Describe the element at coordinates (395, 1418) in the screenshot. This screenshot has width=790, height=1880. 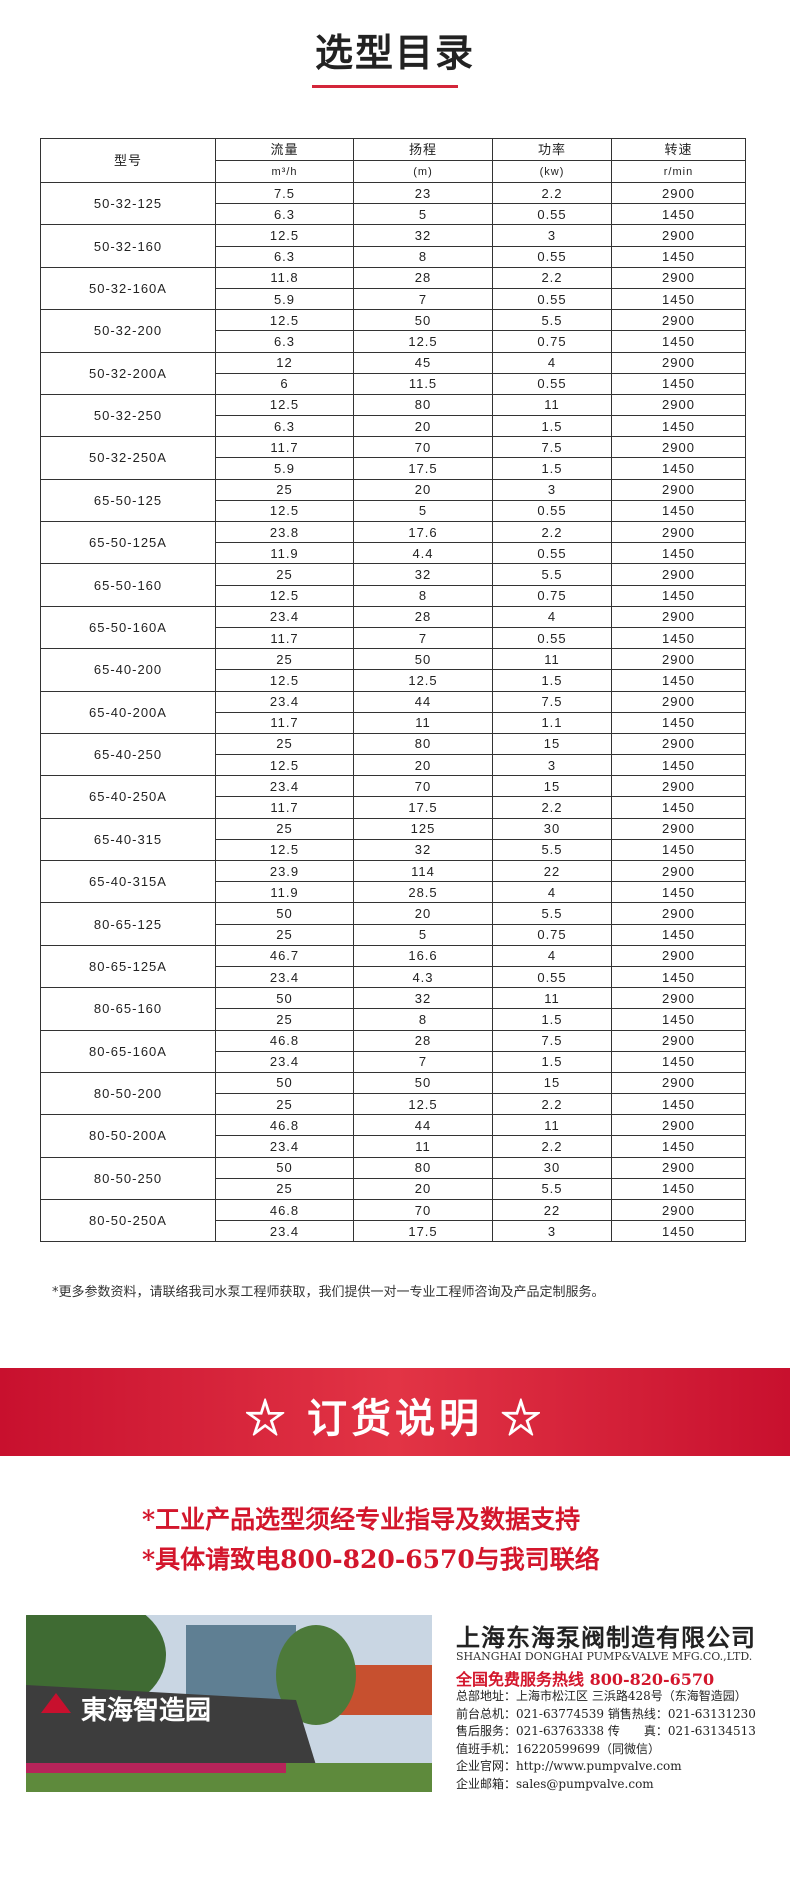
I see `order-title: ☆ 订货说明 ☆` at that location.